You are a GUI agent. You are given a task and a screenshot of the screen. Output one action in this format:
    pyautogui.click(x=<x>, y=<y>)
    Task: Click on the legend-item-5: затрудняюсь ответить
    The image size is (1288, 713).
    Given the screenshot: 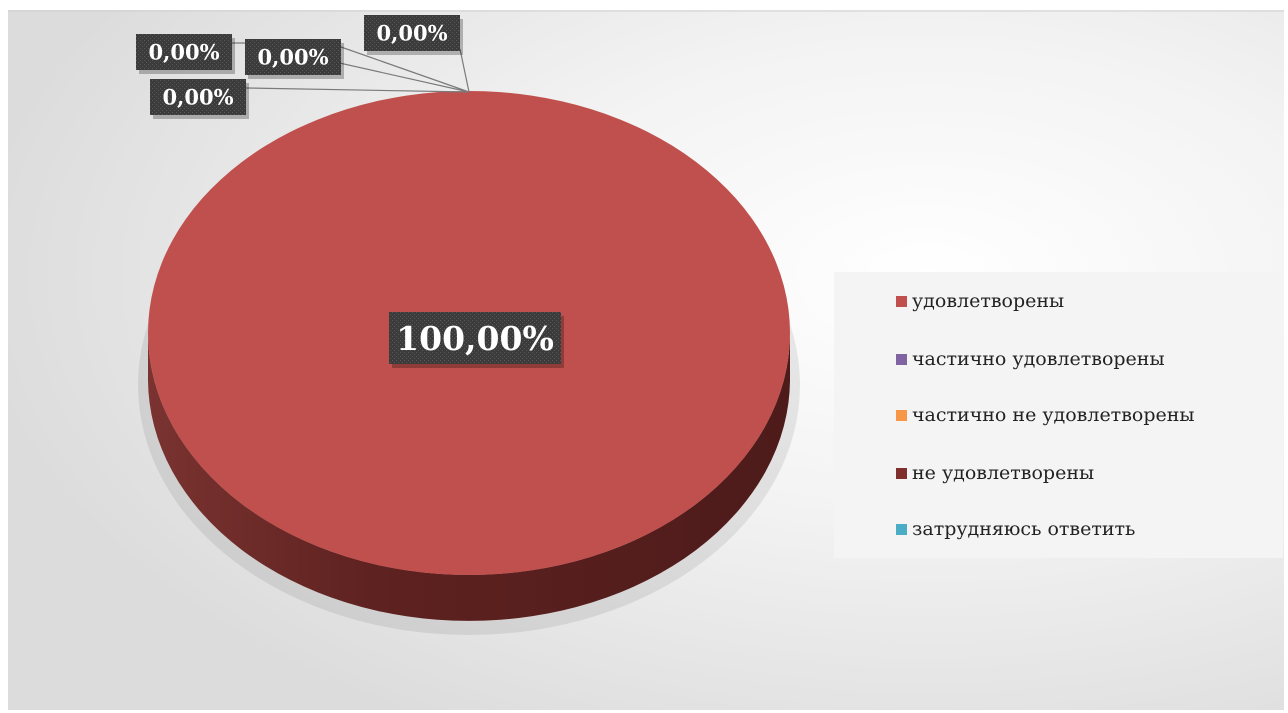 What is the action you would take?
    pyautogui.click(x=1015, y=529)
    